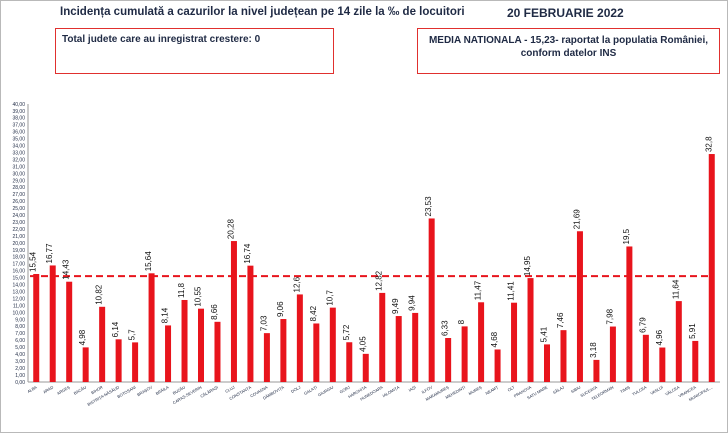 This screenshot has height=433, width=728. Describe the element at coordinates (295, 389) in the screenshot. I see `category-label: DOLJ` at that location.